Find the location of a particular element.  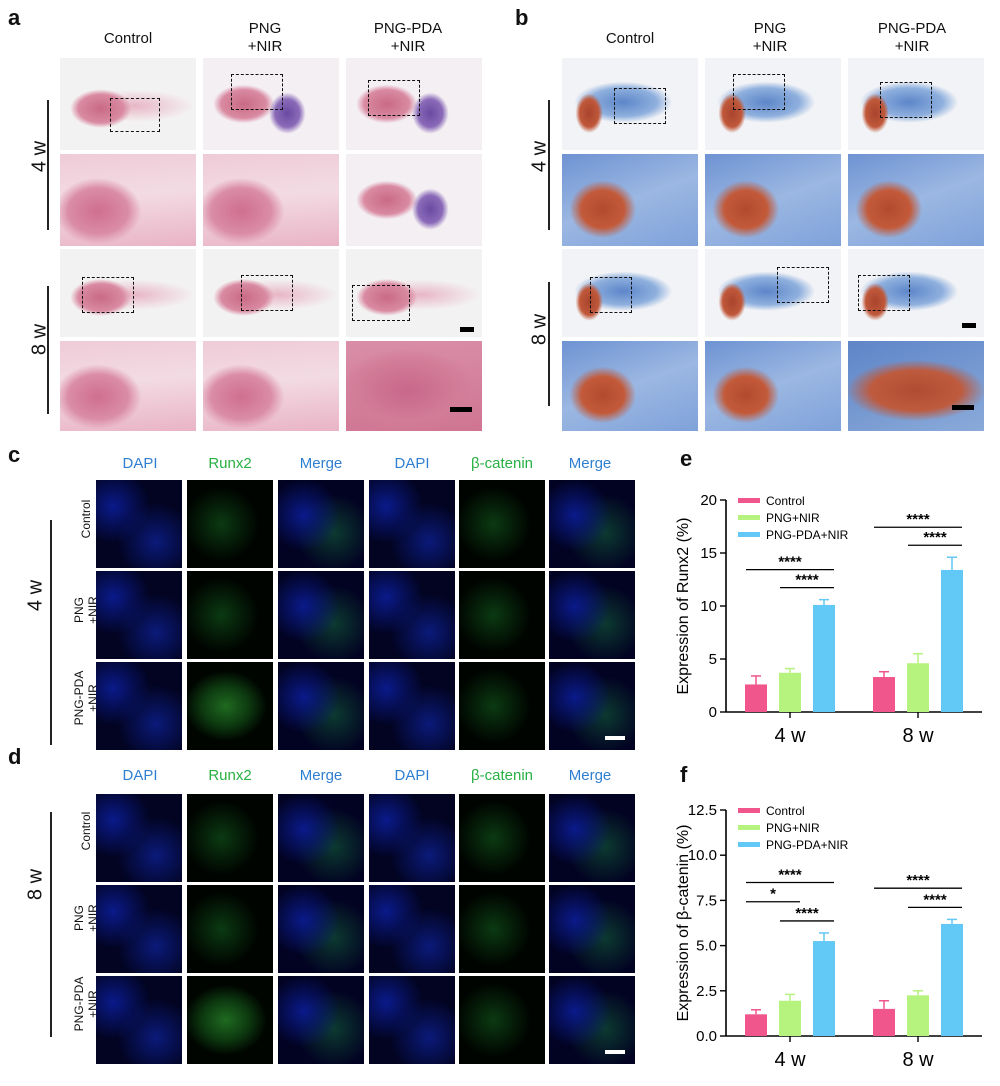

row-label-line: PNG is located at coordinates (79, 918).